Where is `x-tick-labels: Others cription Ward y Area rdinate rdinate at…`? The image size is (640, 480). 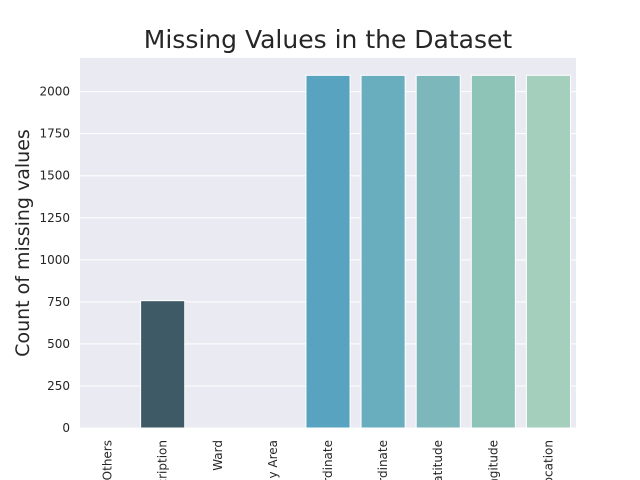
x-tick-labels: Others cription Ward y Area rdinate rdinate at… is located at coordinates (328, 460).